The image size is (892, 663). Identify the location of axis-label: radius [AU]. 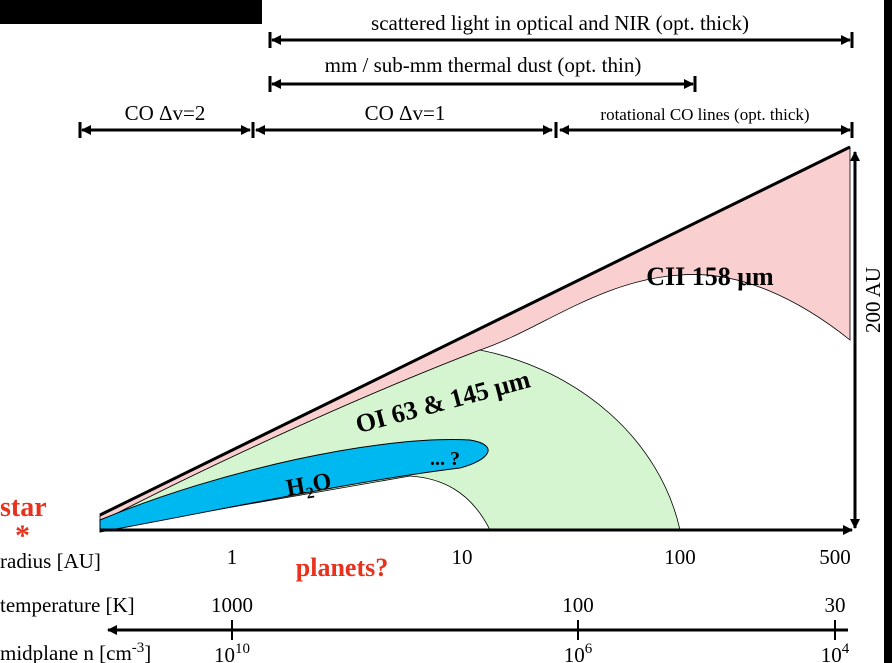
(50, 561).